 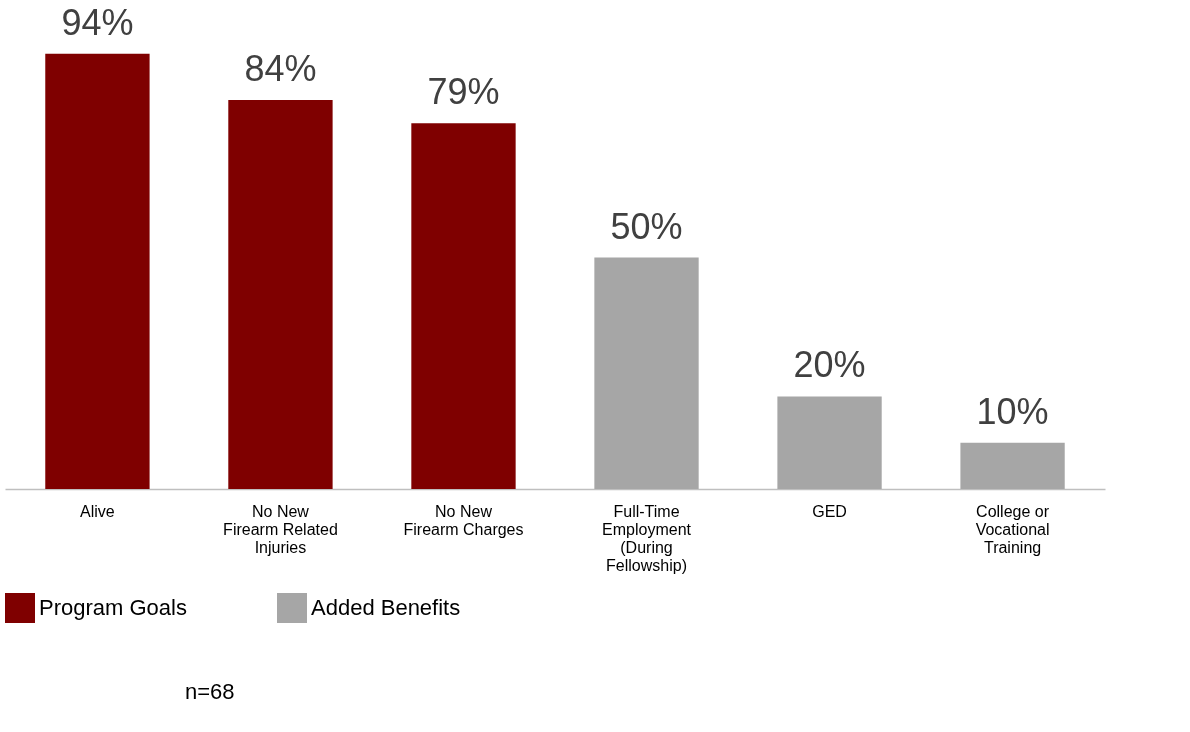 I want to click on data-label: 79%, so click(x=463, y=92).